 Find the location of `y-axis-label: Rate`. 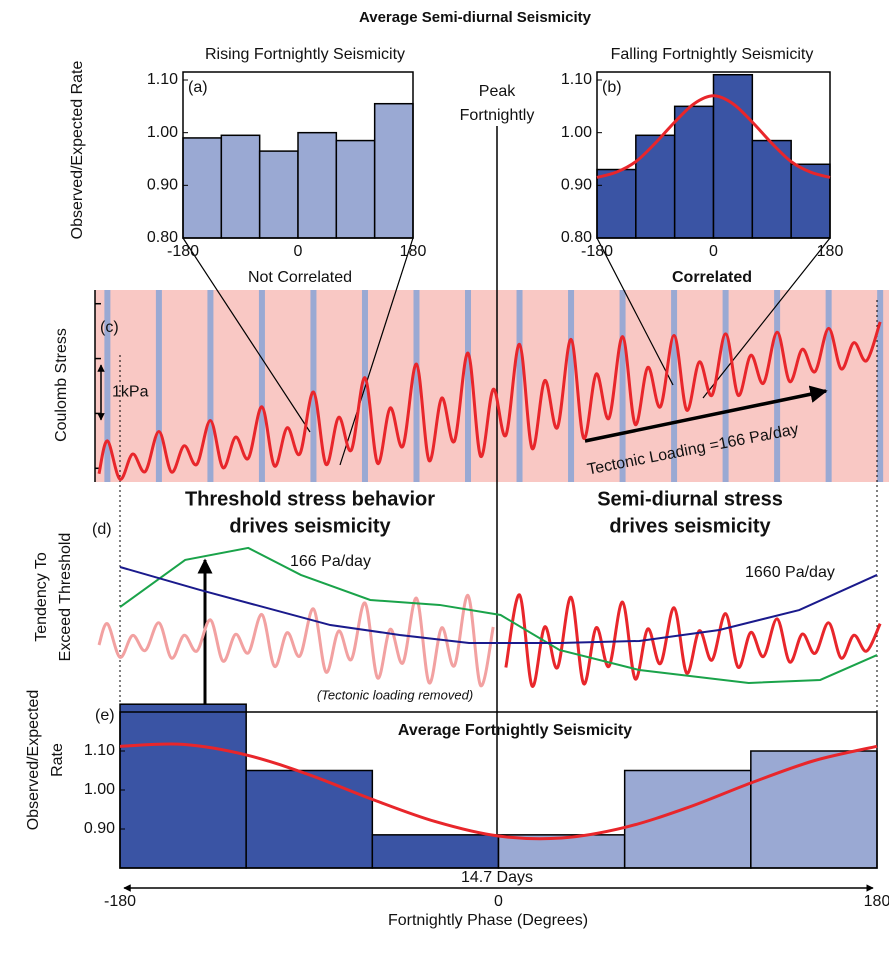

y-axis-label: Rate is located at coordinates (57, 760).